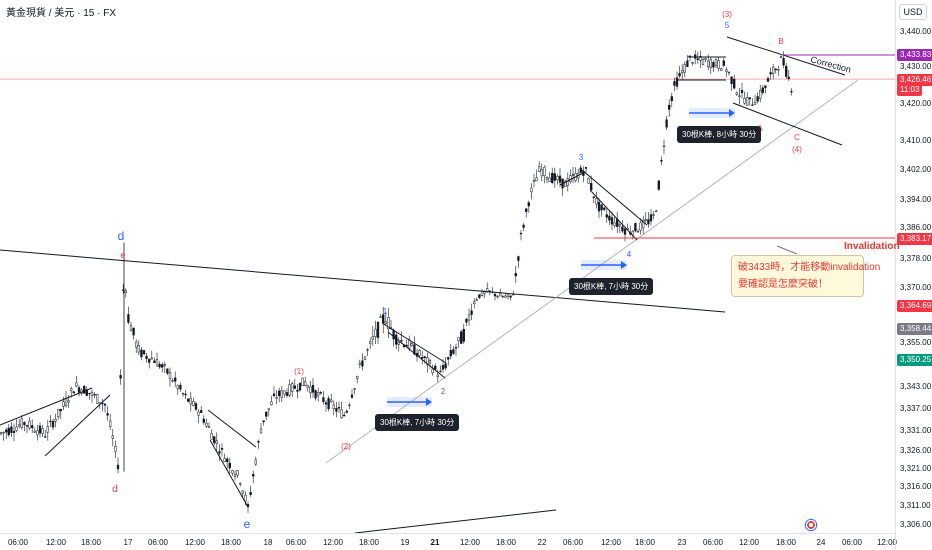 The image size is (932, 550). What do you see at coordinates (830, 64) in the screenshot?
I see `correction-label: Correction` at bounding box center [830, 64].